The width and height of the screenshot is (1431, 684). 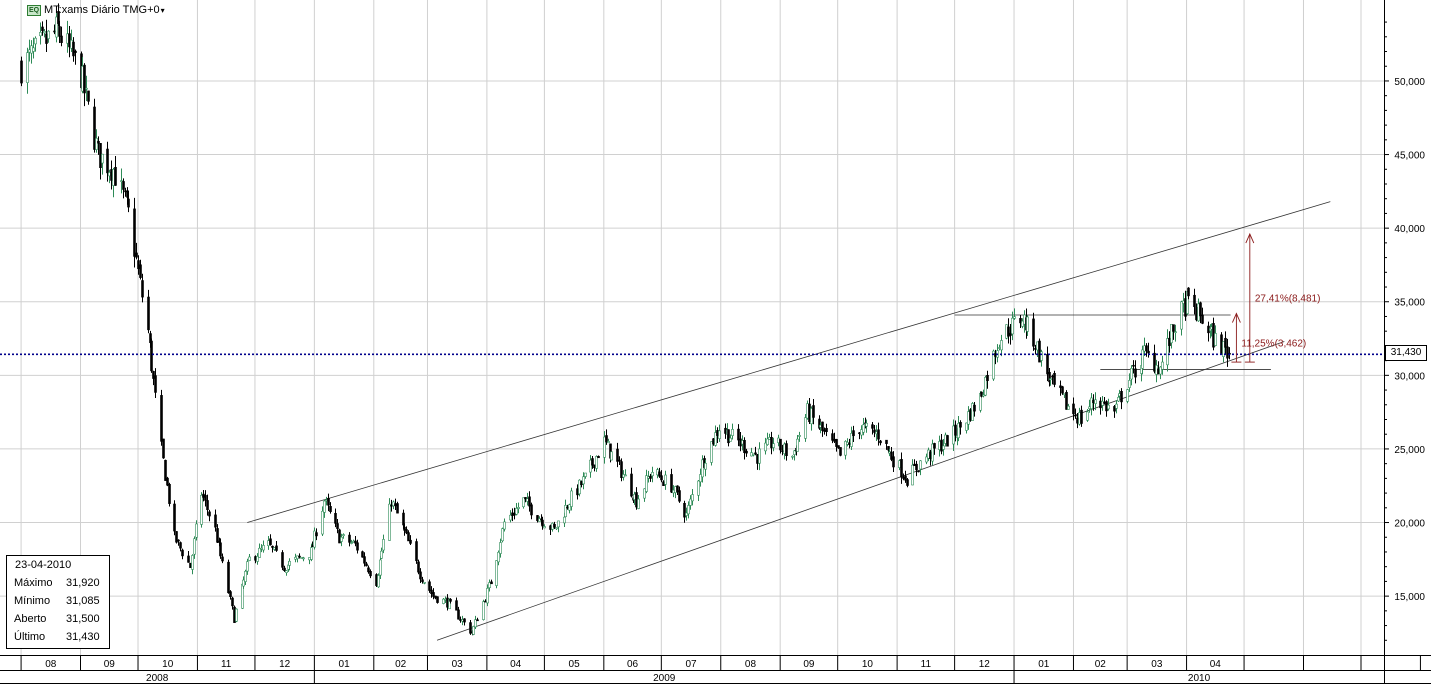 What do you see at coordinates (1409, 156) in the screenshot?
I see `y-tick-label: 45,000` at bounding box center [1409, 156].